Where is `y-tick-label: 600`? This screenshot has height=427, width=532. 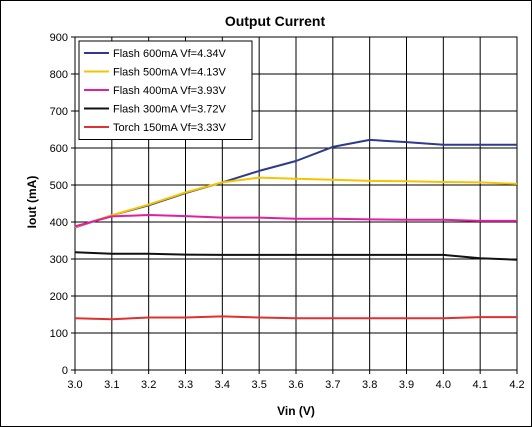 y-tick-label: 600 is located at coordinates (59, 149).